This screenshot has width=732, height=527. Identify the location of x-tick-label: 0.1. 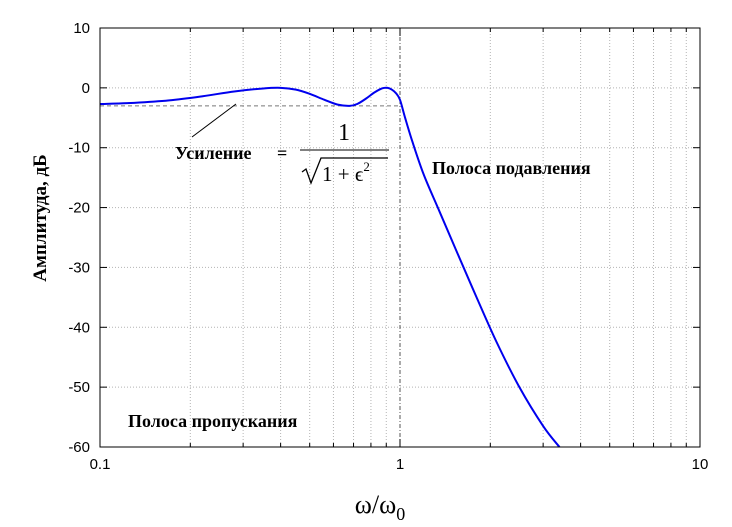
(100, 464).